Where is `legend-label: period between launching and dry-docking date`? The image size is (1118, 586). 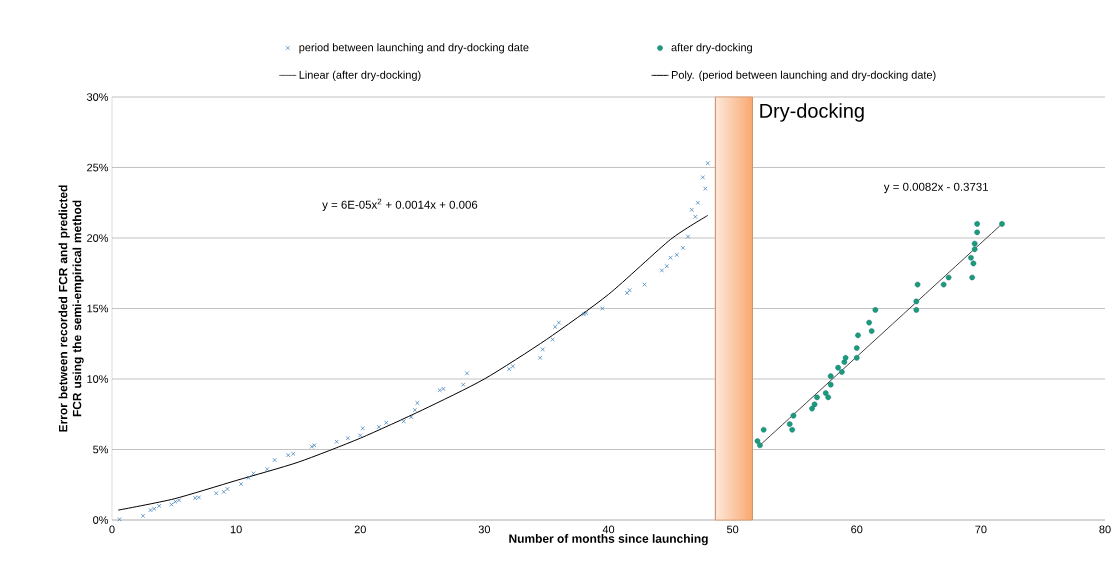
legend-label: period between launching and dry-docking date is located at coordinates (414, 48).